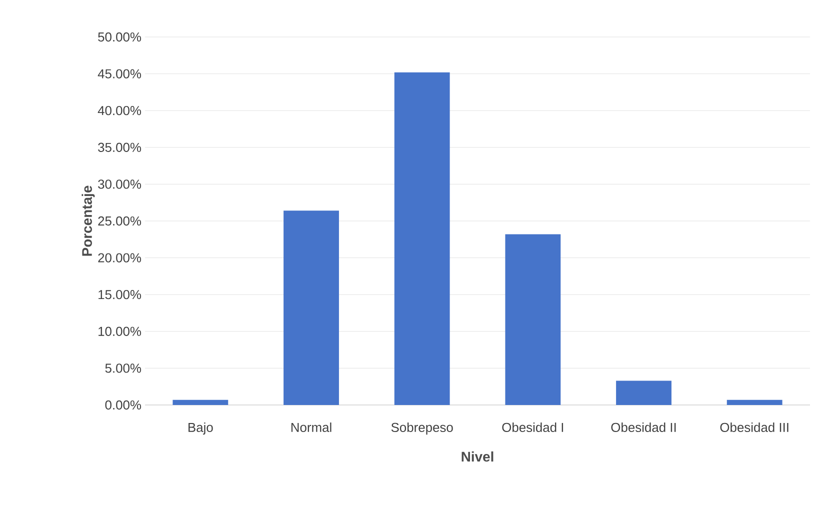 The height and width of the screenshot is (524, 822). Describe the element at coordinates (422, 428) in the screenshot. I see `x-tick-label: Sobrepeso` at that location.